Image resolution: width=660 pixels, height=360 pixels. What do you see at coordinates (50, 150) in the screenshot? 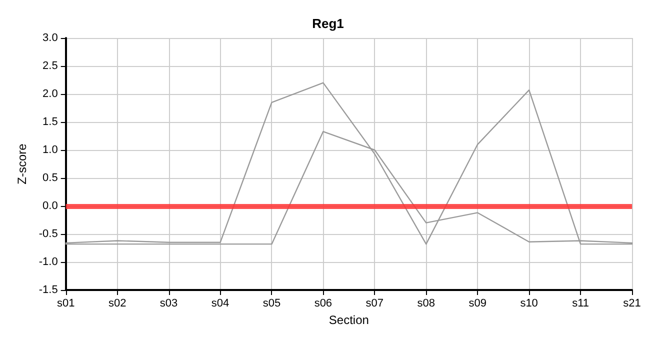
I see `y-tick-label: 1.0` at bounding box center [50, 150].